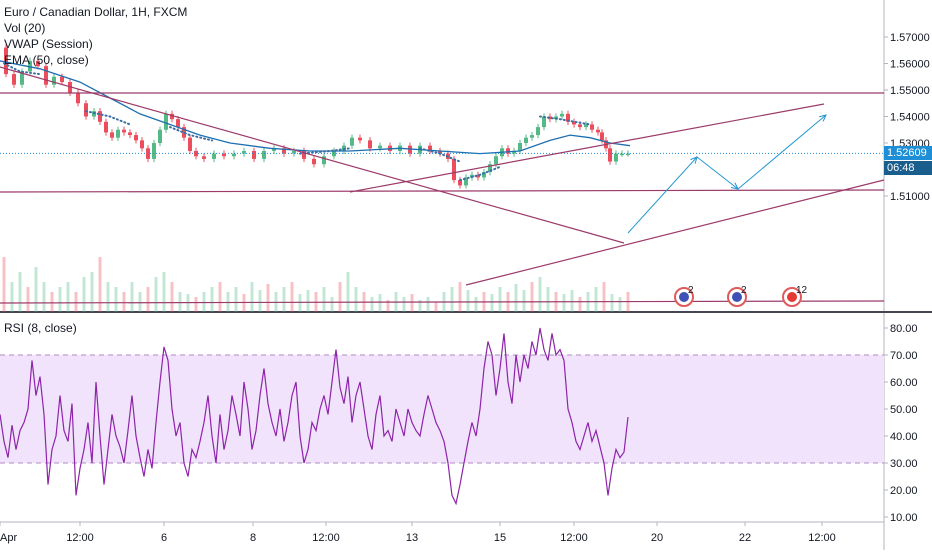 The image size is (932, 555). I want to click on time-tick-label: 15, so click(500, 538).